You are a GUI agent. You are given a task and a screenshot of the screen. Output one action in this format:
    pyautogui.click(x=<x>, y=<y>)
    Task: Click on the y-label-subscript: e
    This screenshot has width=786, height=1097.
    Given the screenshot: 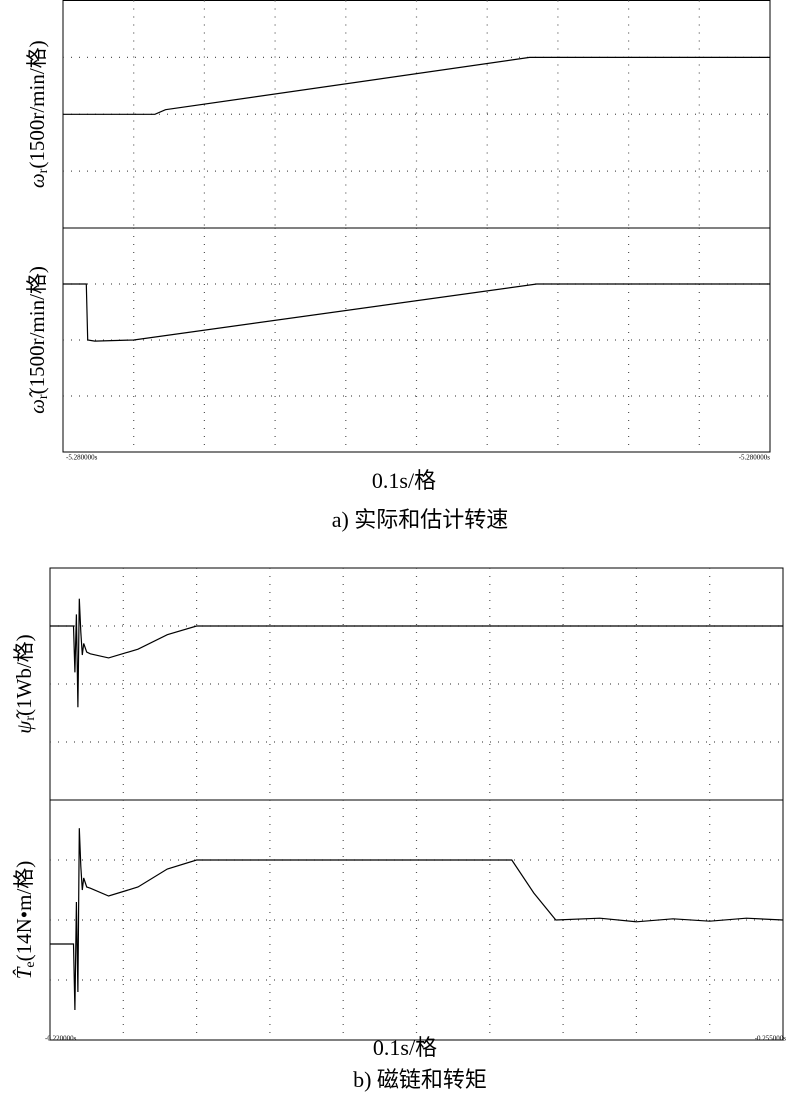 What is the action you would take?
    pyautogui.click(x=30, y=964)
    